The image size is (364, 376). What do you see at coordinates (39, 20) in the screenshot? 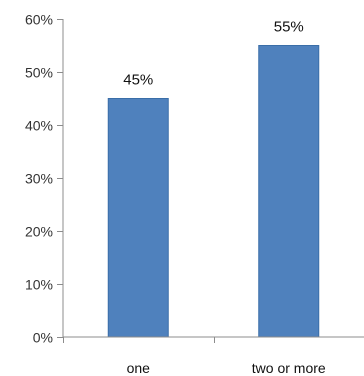
I see `y-tick-label: 60%` at bounding box center [39, 20].